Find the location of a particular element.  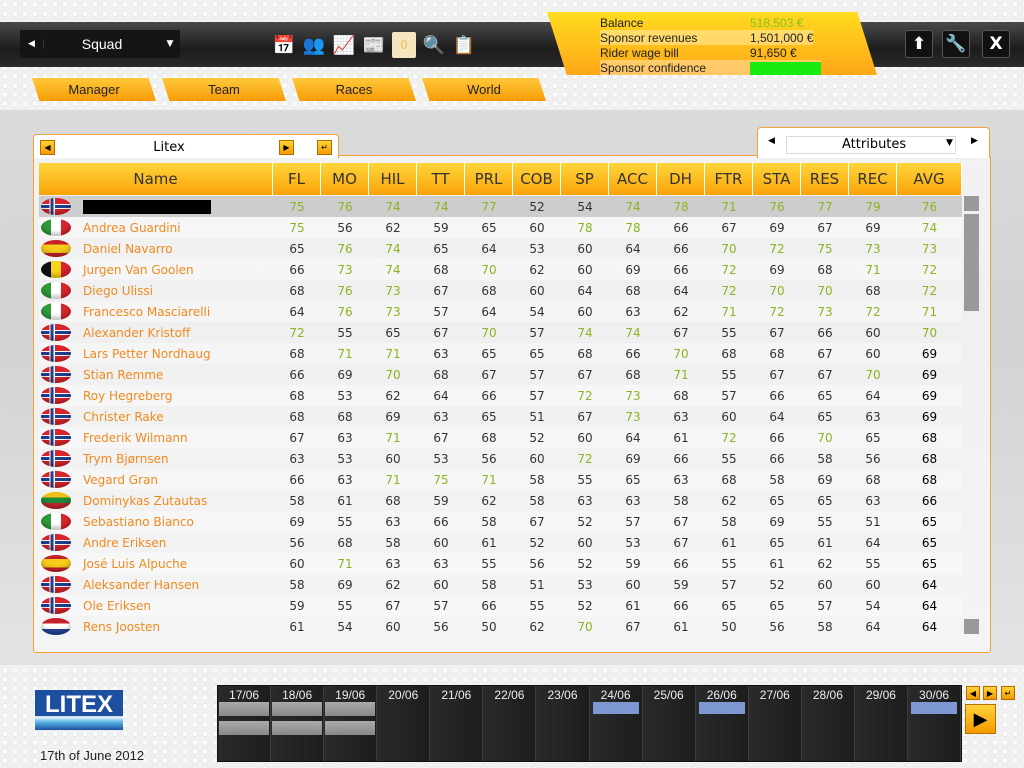

next-team-button: ▶ is located at coordinates (286, 147).